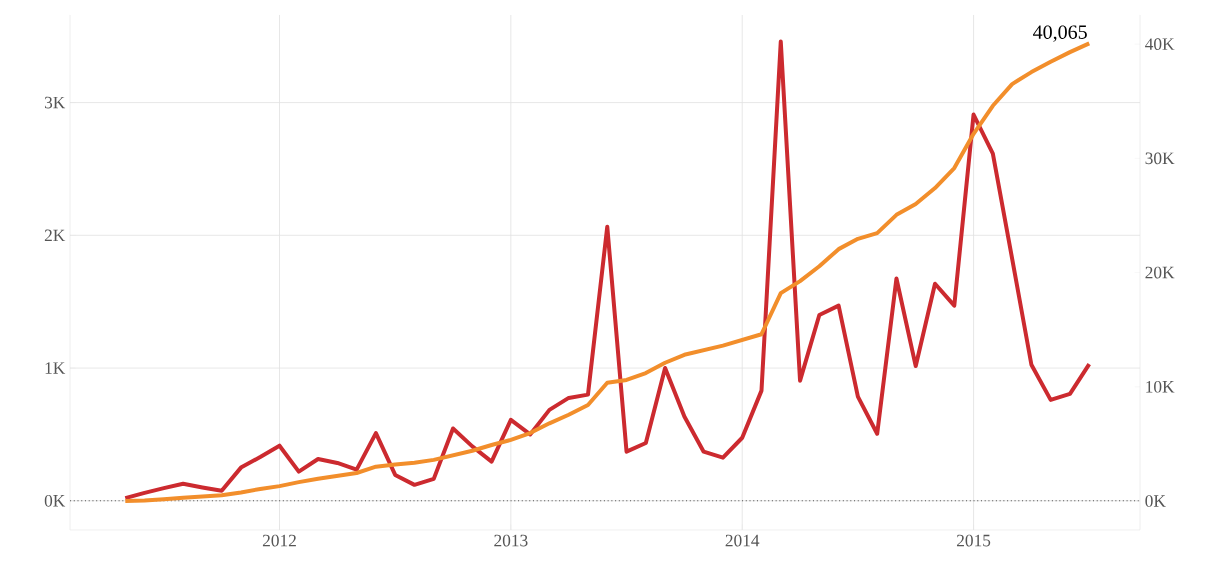 The height and width of the screenshot is (580, 1219). Describe the element at coordinates (1160, 386) in the screenshot. I see `y2-tick-label: 10K` at that location.